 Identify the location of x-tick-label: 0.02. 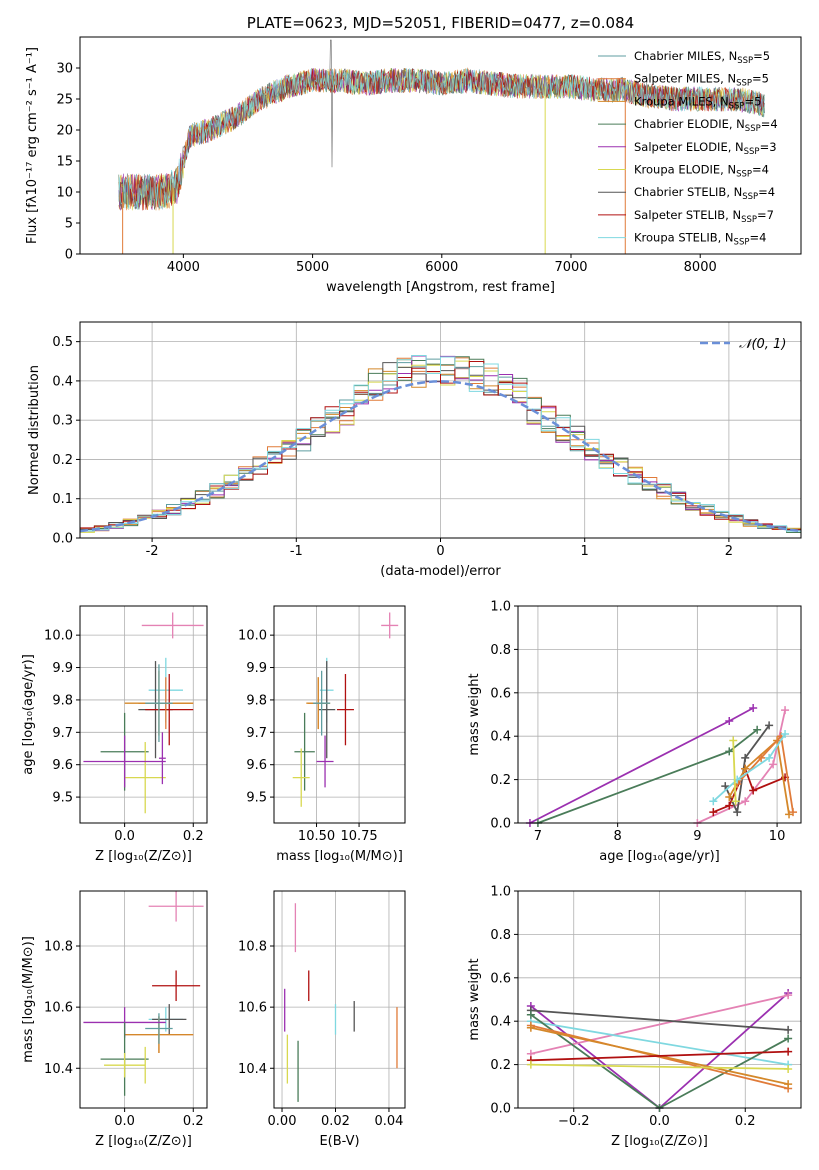
(335, 1121).